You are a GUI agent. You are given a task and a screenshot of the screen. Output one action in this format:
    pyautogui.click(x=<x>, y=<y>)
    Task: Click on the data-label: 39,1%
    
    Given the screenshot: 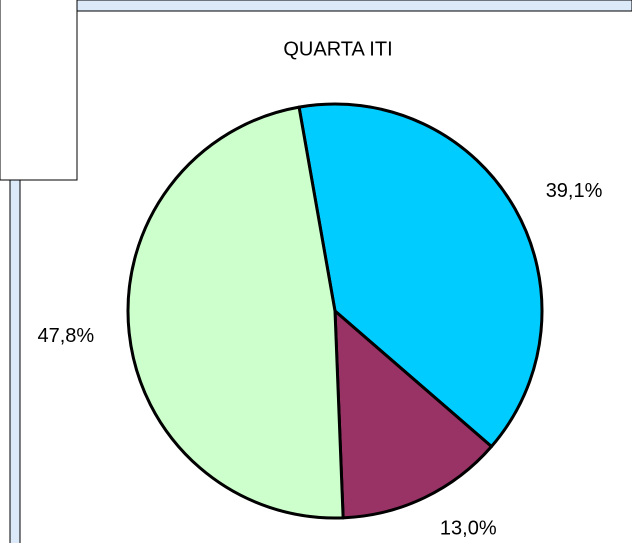 What is the action you would take?
    pyautogui.click(x=574, y=191)
    